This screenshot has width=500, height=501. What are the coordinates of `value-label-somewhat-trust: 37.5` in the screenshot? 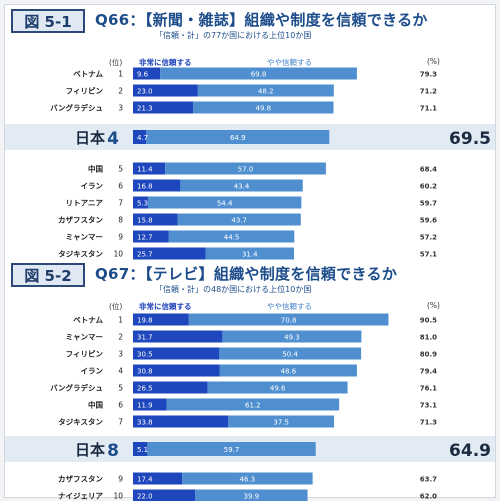 It's located at (281, 423).